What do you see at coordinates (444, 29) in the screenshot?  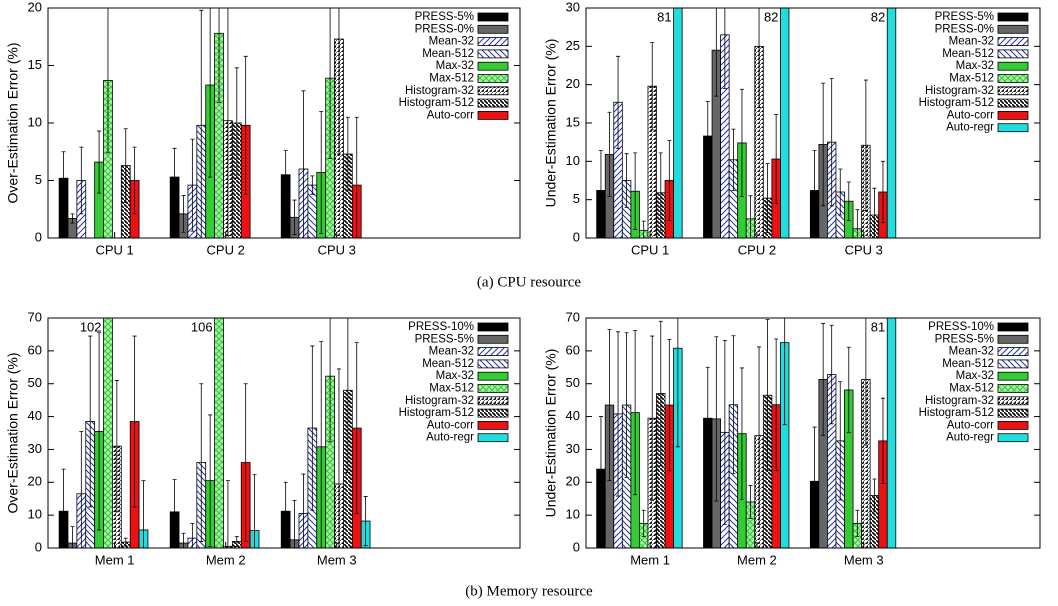 I see `legend-label: PRESS-0%` at bounding box center [444, 29].